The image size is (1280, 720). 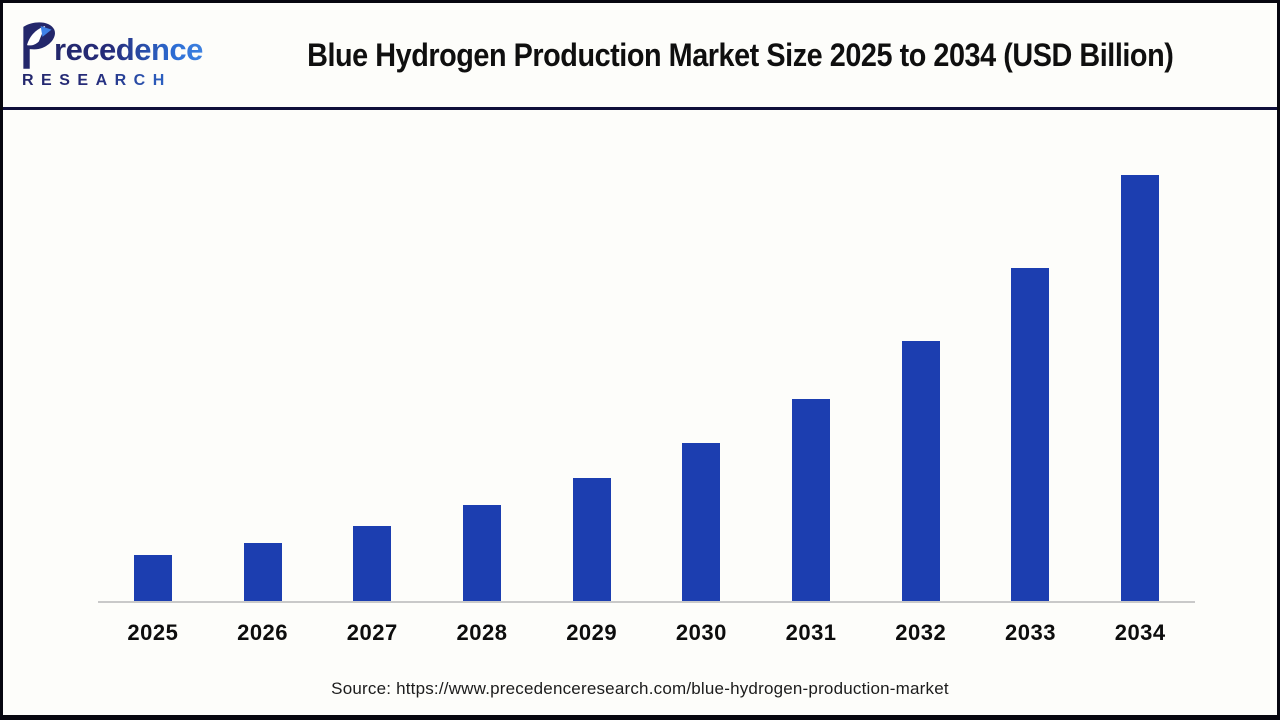 What do you see at coordinates (263, 632) in the screenshot?
I see `x-tick-label-2026: 2026` at bounding box center [263, 632].